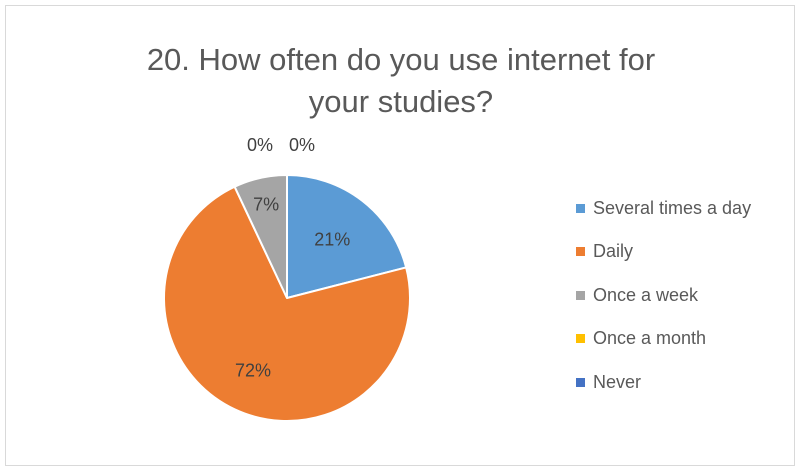 Image resolution: width=801 pixels, height=472 pixels. I want to click on legend-label-once-a-week: Once a week, so click(646, 294).